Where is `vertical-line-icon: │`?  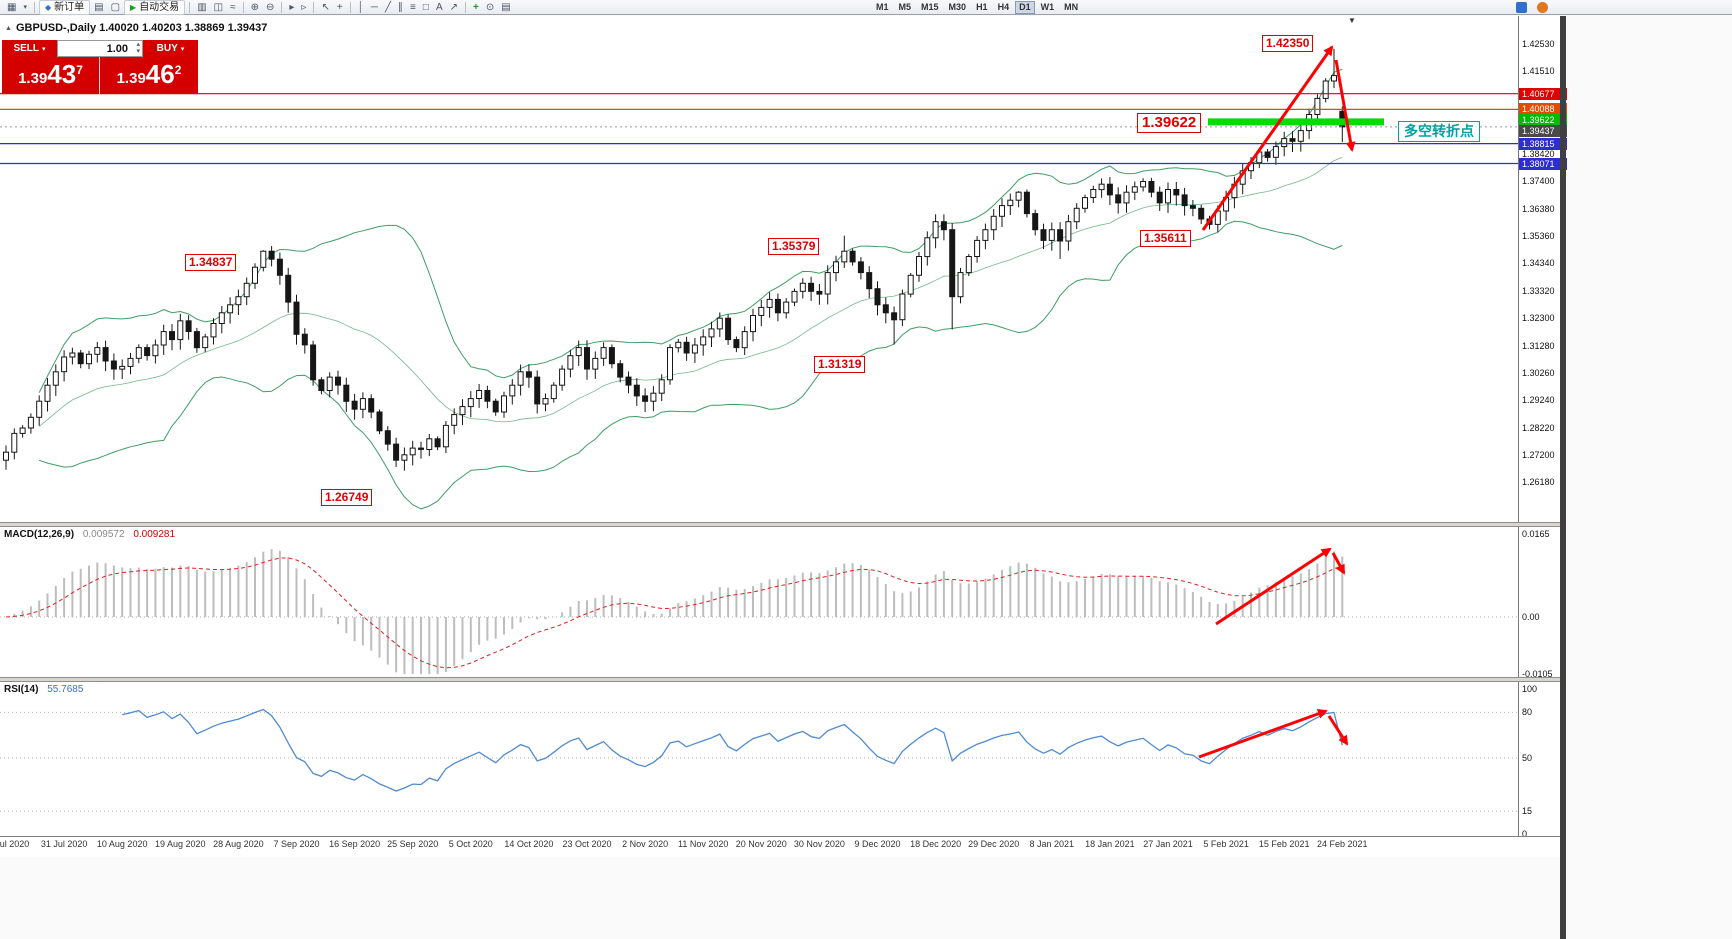 vertical-line-icon: │ is located at coordinates (360, 7).